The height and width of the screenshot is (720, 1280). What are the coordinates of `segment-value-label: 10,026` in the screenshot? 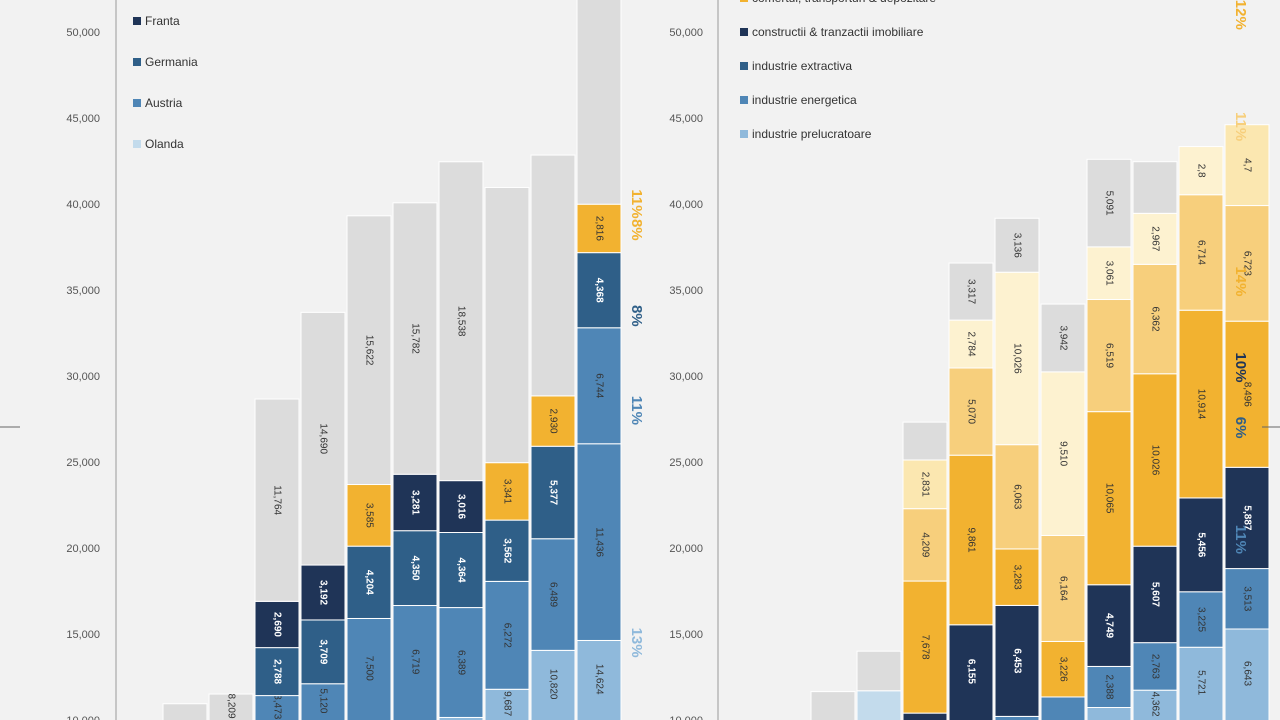 It's located at (1154, 460).